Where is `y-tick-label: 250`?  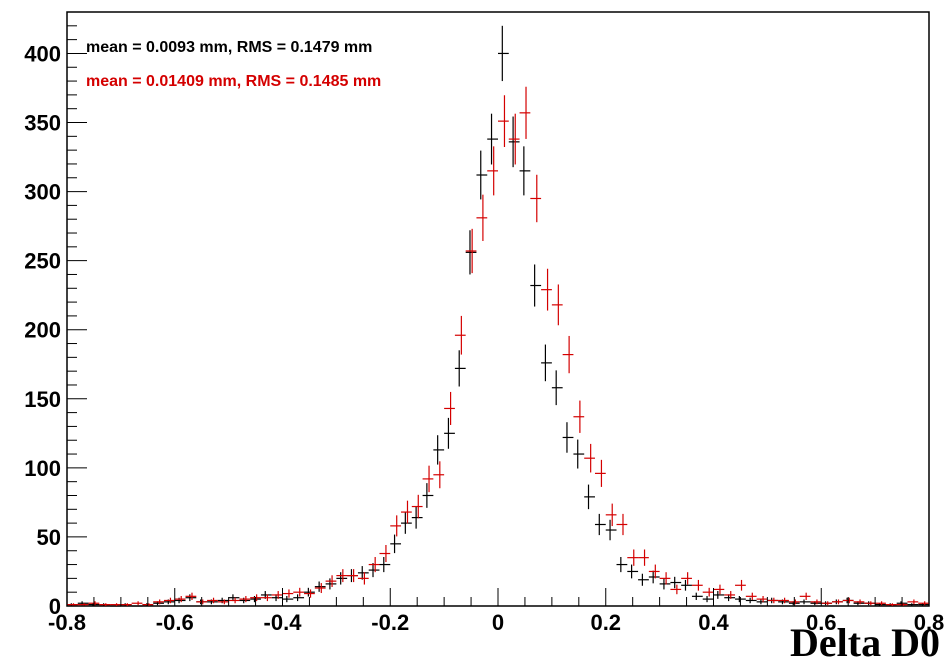 y-tick-label: 250 is located at coordinates (42, 261).